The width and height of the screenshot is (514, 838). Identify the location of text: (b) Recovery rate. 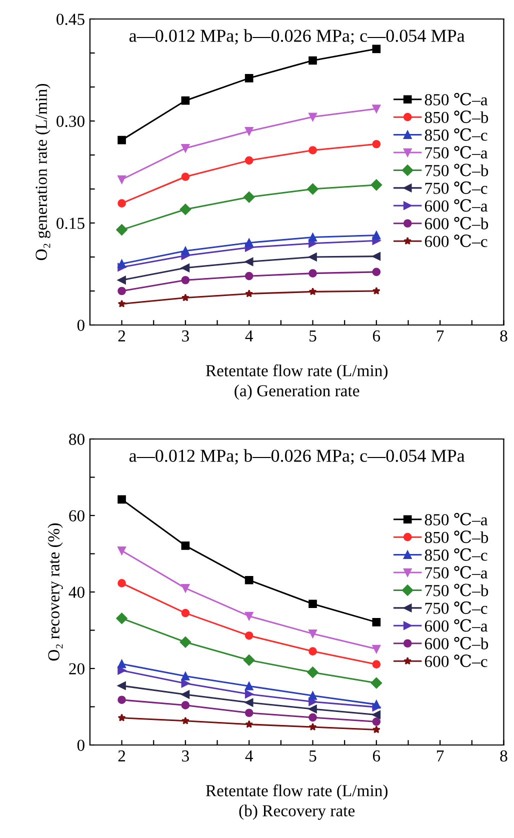
(297, 812).